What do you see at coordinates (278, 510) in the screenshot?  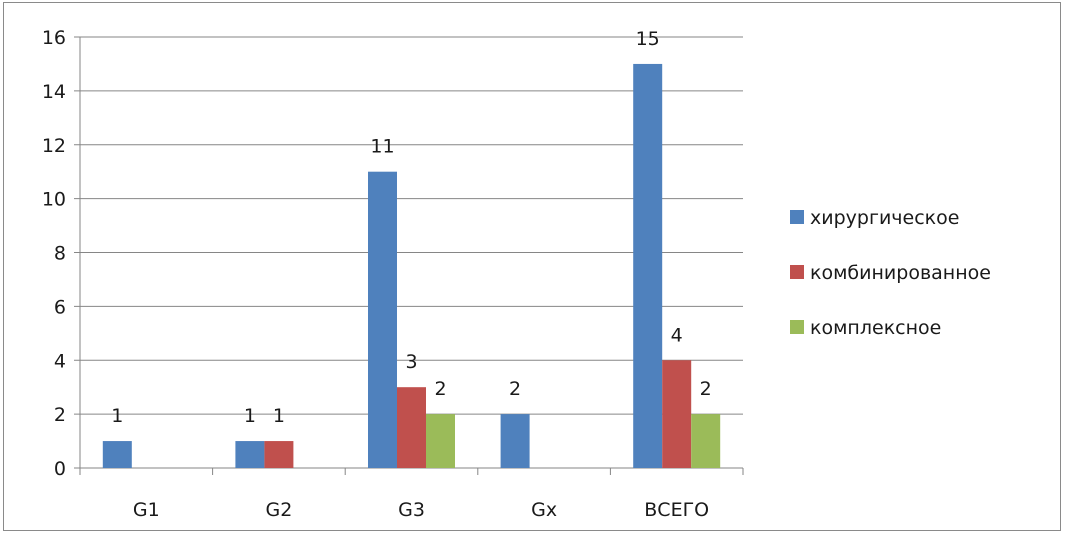 I see `x-tick-label: G2` at bounding box center [278, 510].